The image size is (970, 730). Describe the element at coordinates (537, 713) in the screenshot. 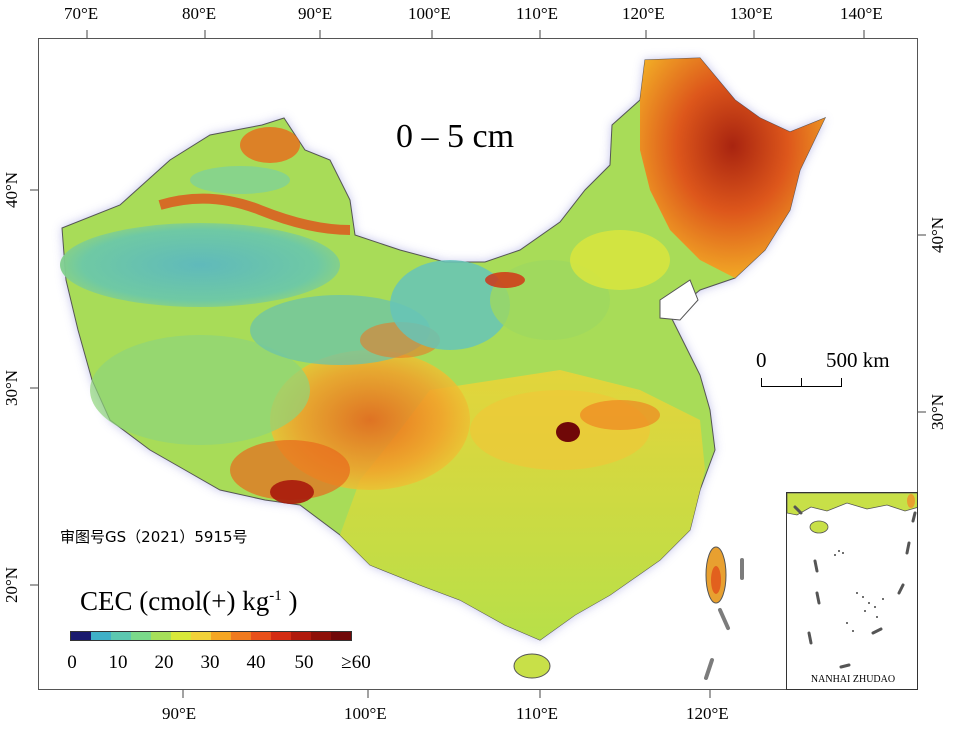

I see `bottom-lon-label: 110°E` at that location.